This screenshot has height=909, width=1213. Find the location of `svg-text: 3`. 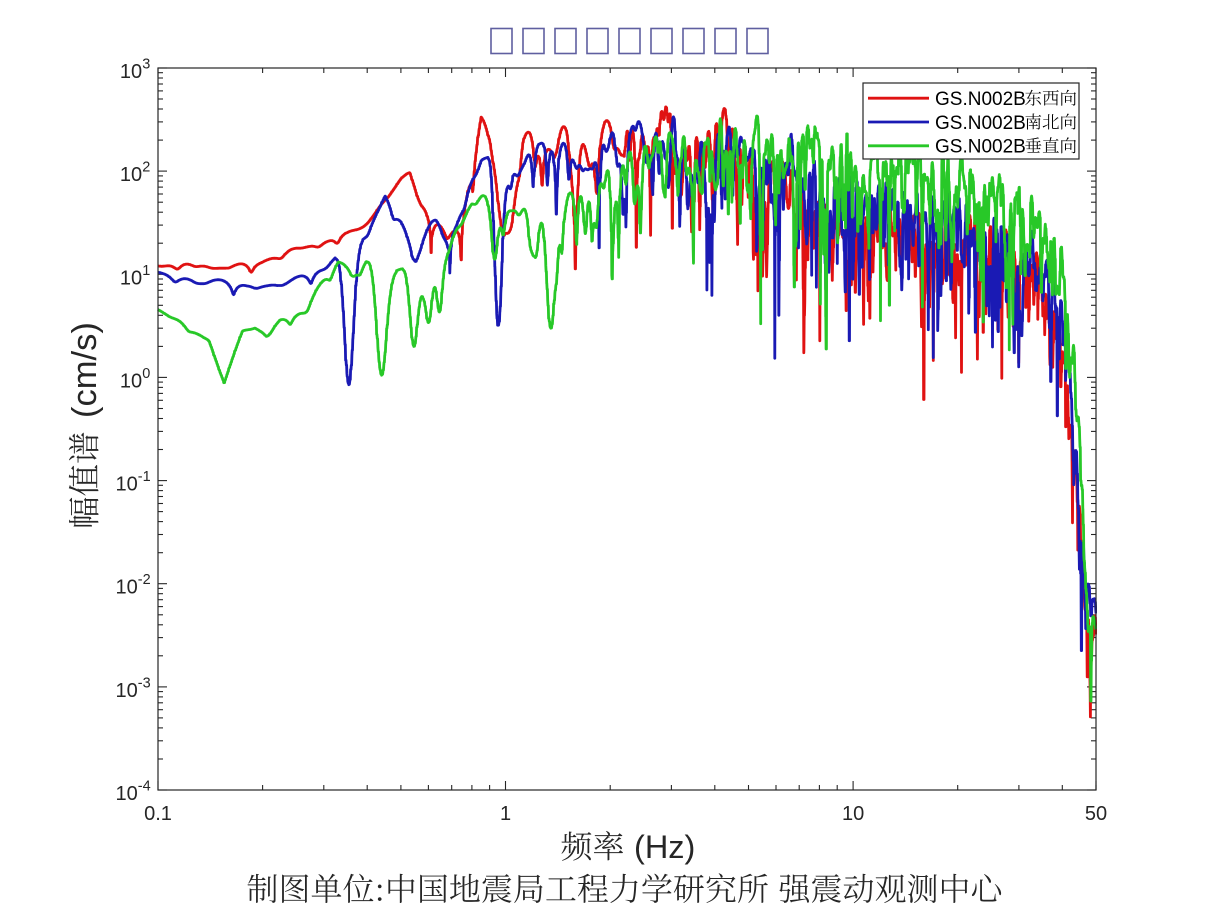

svg-text: 3 is located at coordinates (146, 65).